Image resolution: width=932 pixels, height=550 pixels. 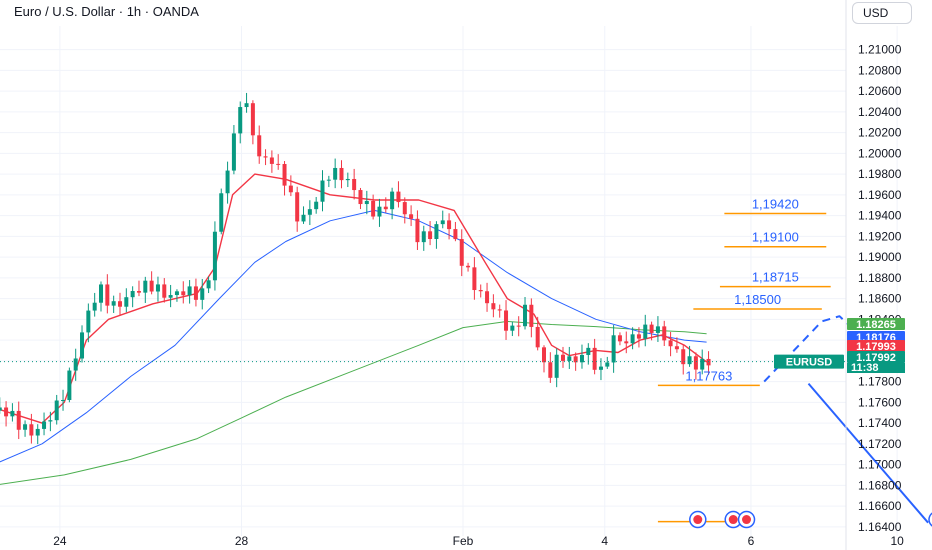 What do you see at coordinates (882, 13) in the screenshot?
I see `currency-button: USD` at bounding box center [882, 13].